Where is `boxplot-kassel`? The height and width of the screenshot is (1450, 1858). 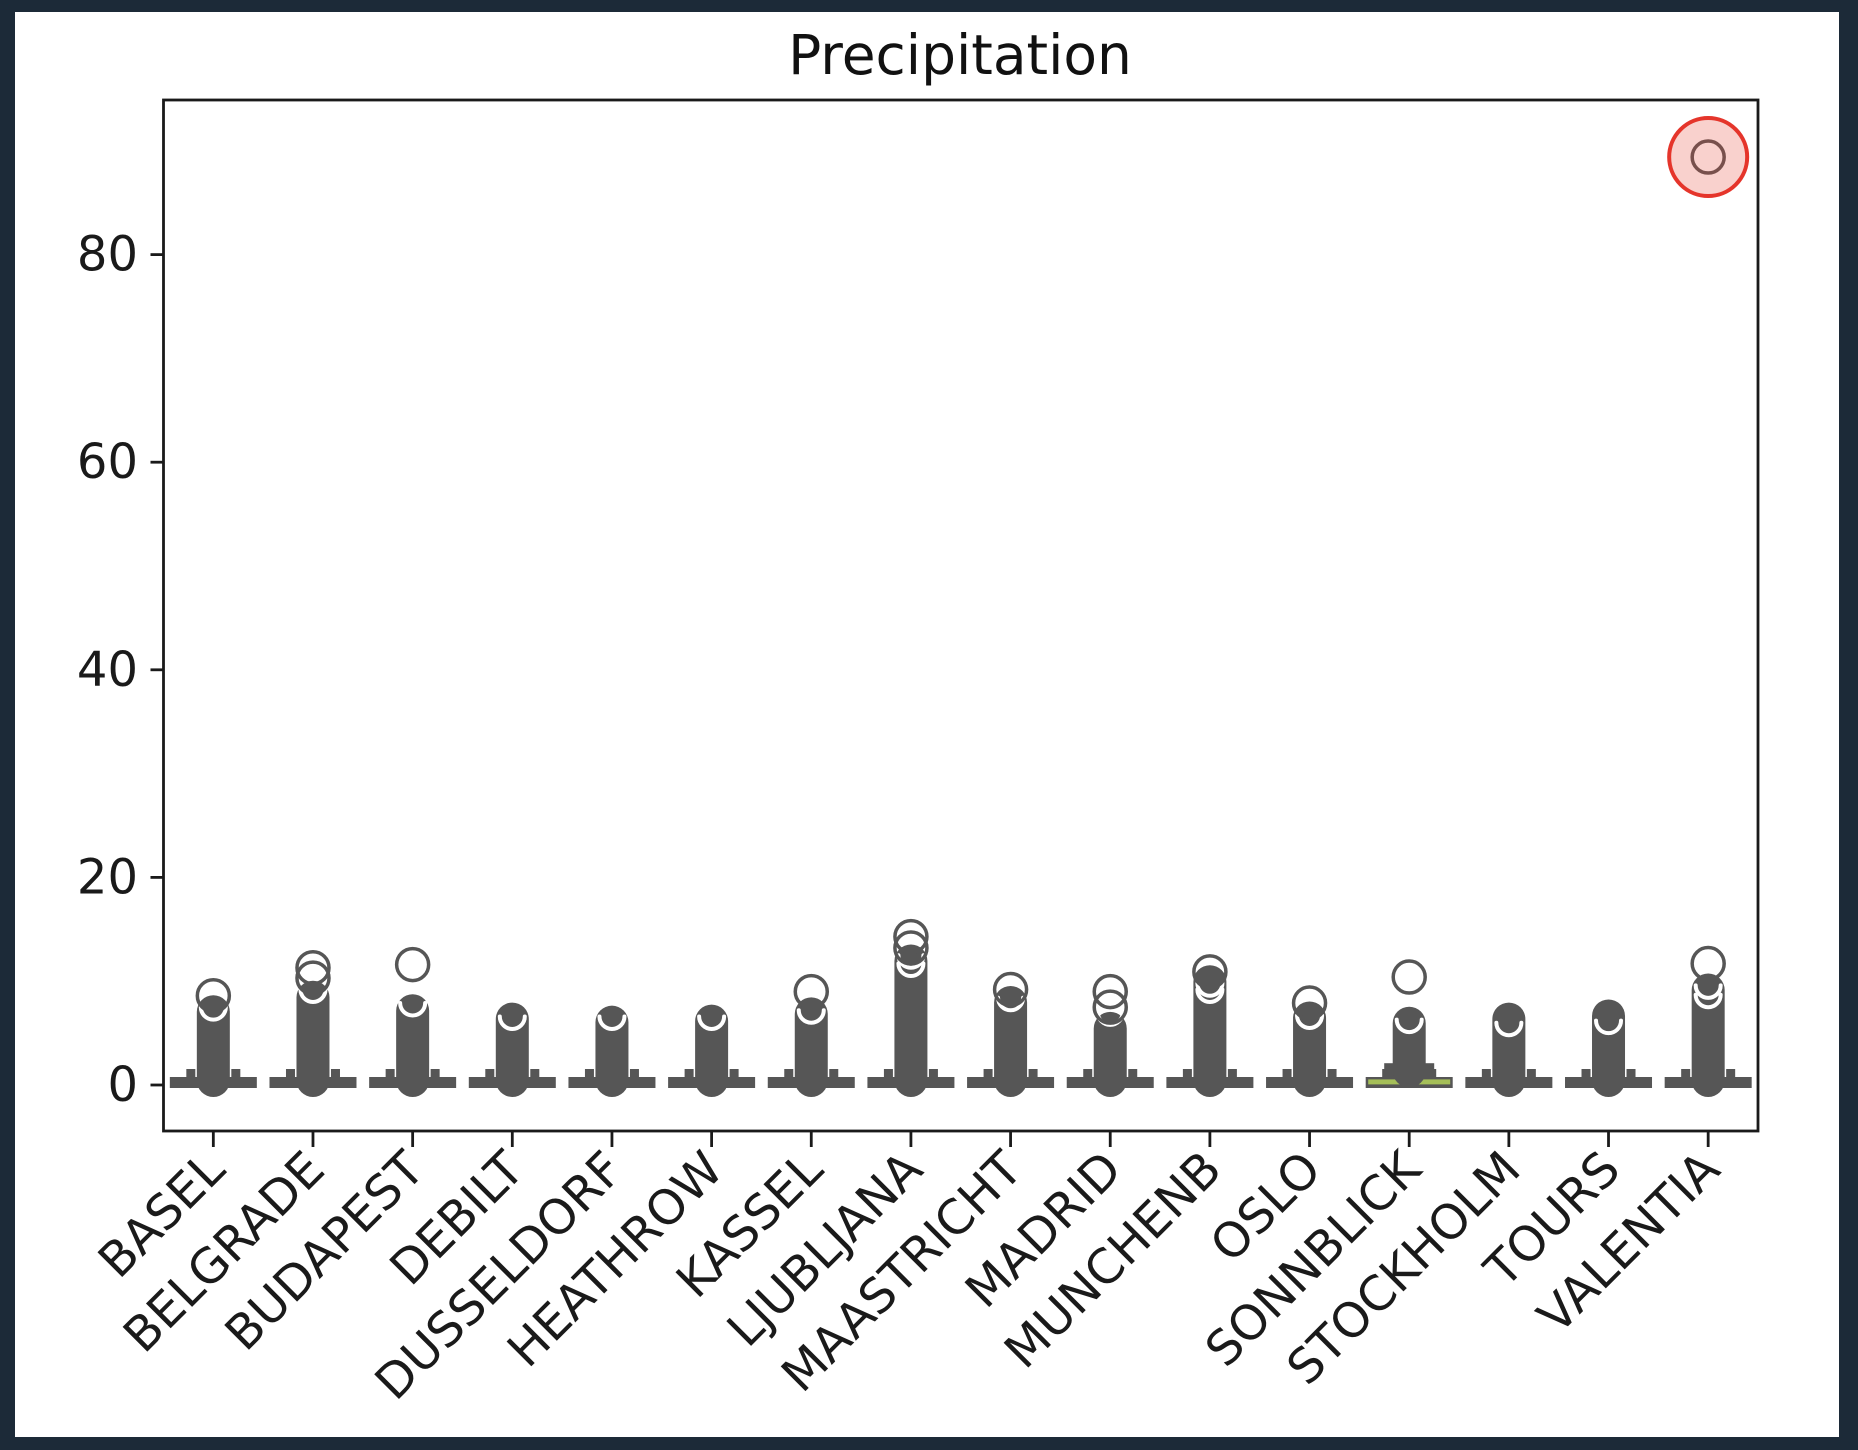 boxplot-kassel is located at coordinates (811, 1035).